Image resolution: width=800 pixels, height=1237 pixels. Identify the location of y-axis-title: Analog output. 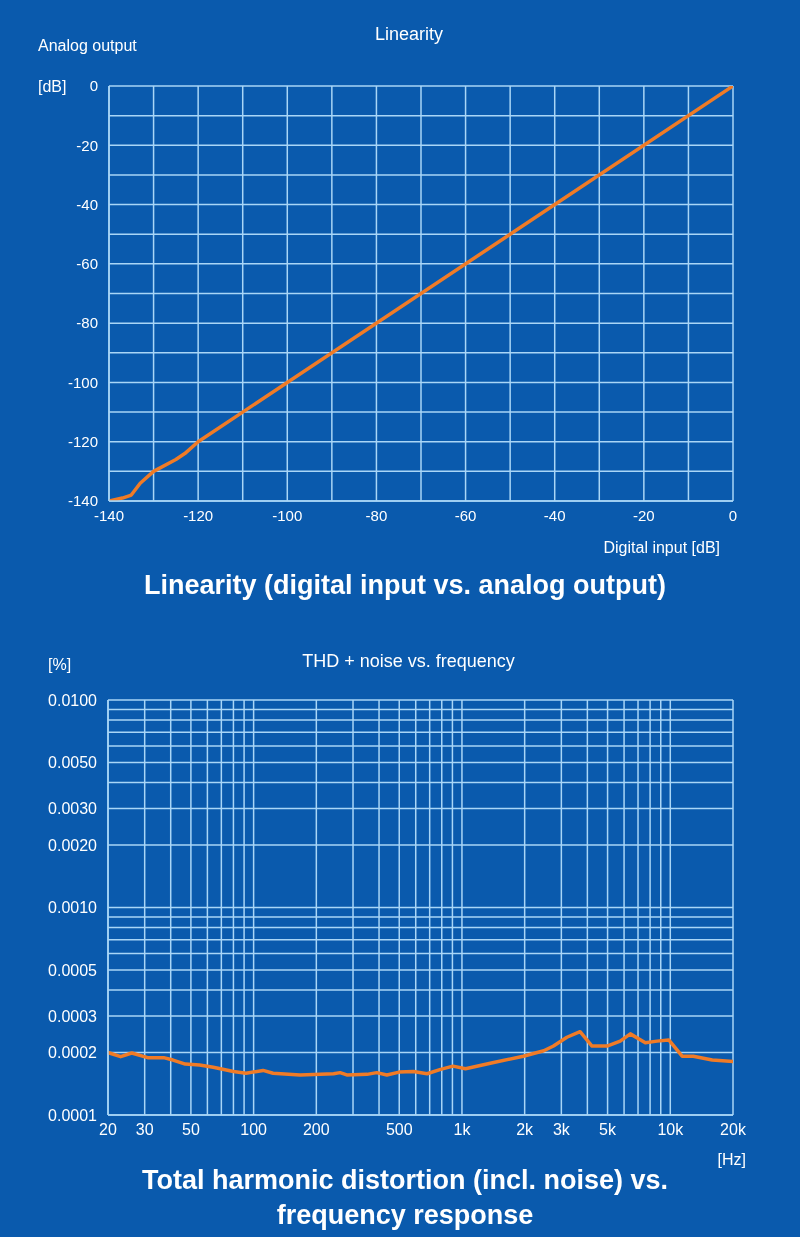
(87, 45).